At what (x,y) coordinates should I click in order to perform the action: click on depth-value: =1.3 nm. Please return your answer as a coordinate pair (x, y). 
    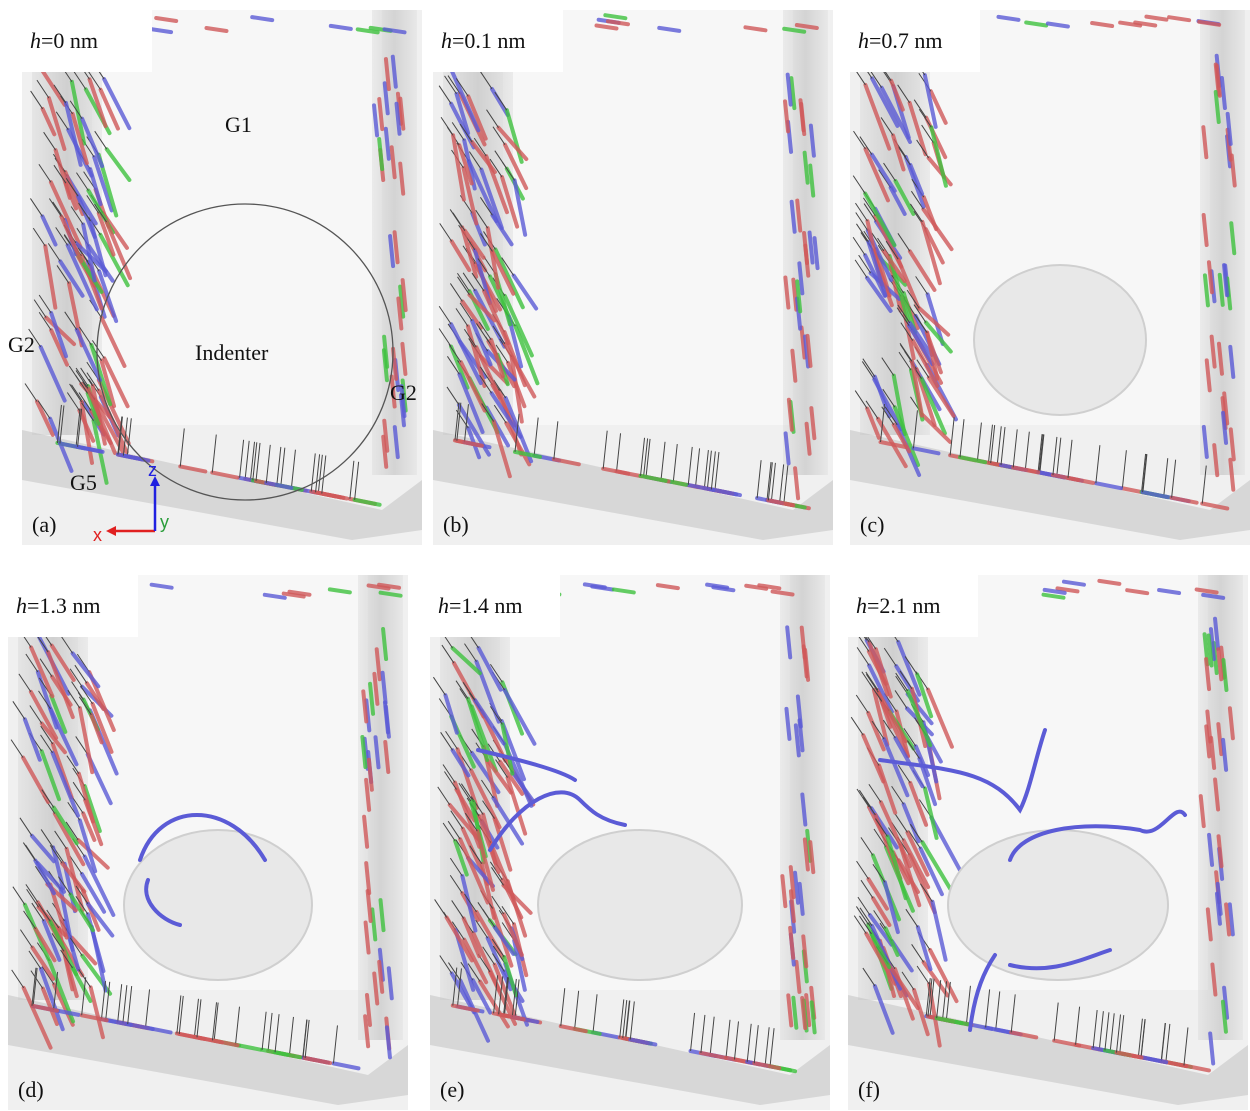
    Looking at the image, I should click on (64, 605).